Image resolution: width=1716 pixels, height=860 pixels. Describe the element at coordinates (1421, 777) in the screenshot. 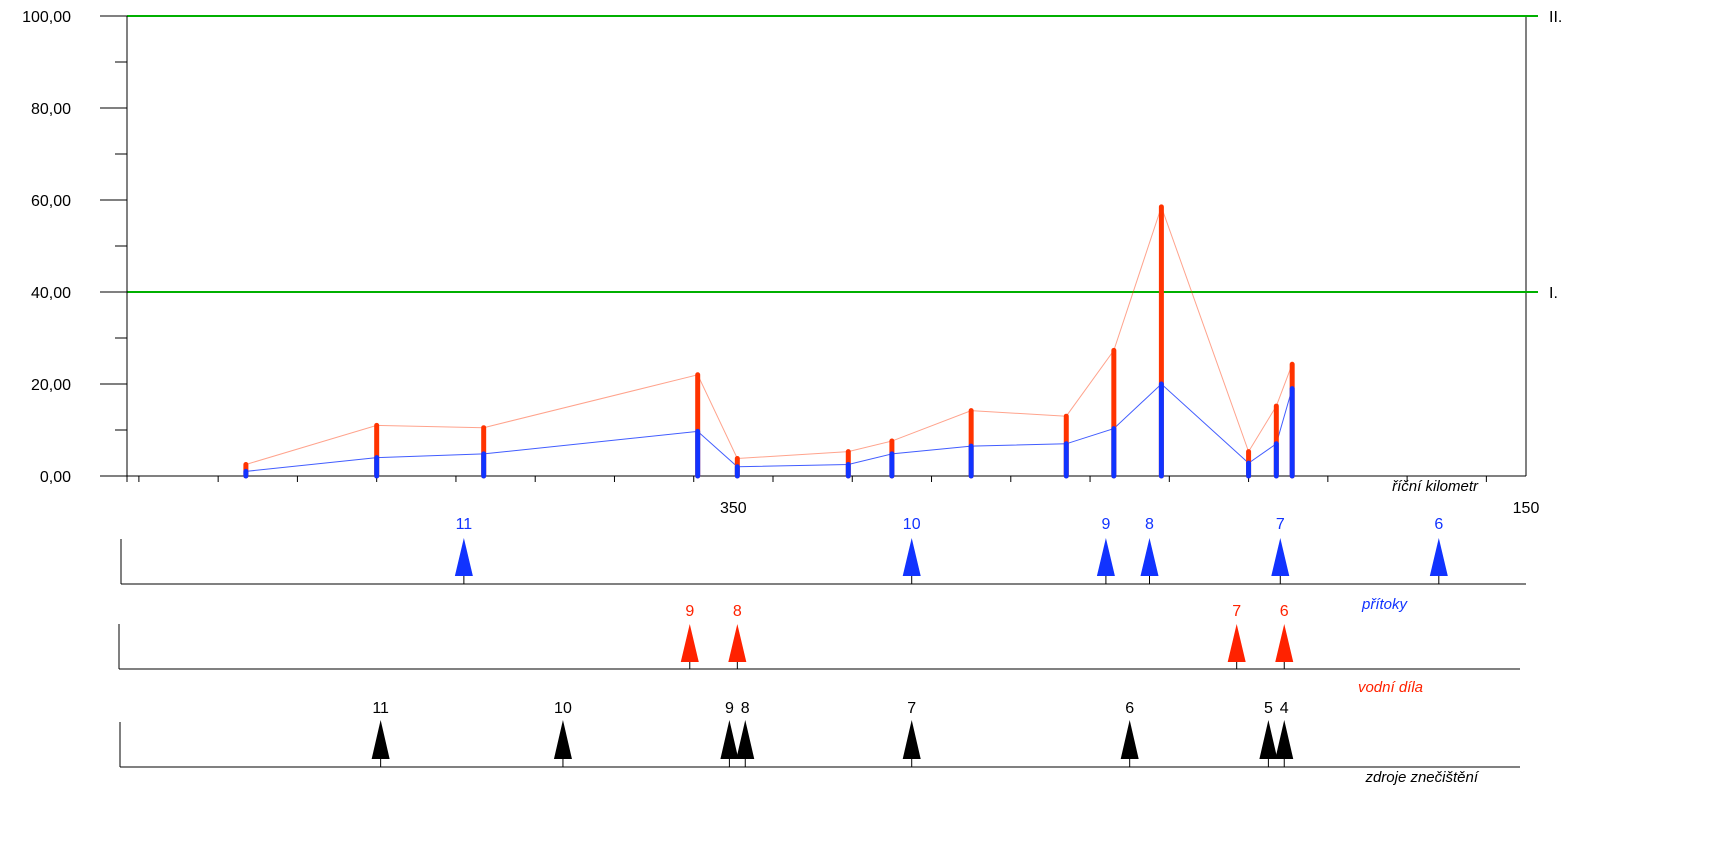

I see `marker-row-title: zdroje znečištění` at that location.